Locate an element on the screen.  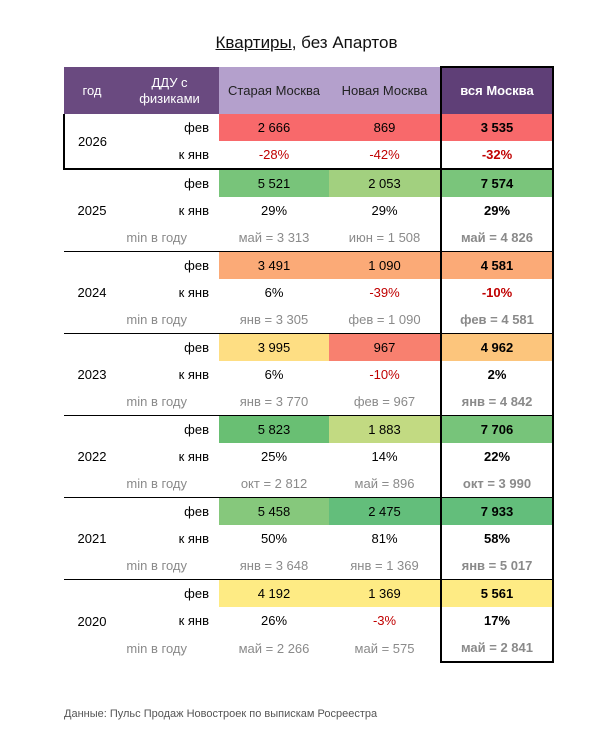
jan-old-value: 26% is located at coordinates (274, 620).